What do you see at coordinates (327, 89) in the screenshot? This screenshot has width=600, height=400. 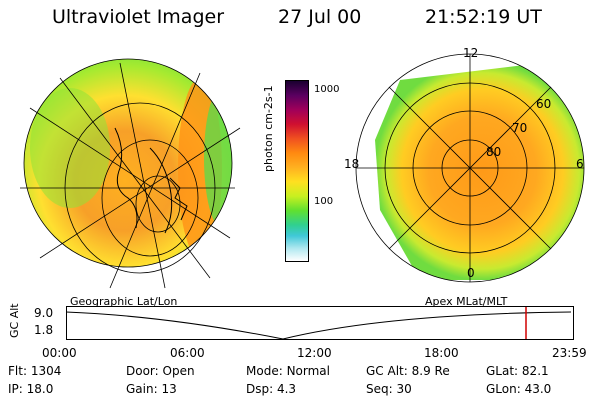 I see `colorbar-tick-1000: 1000` at bounding box center [327, 89].